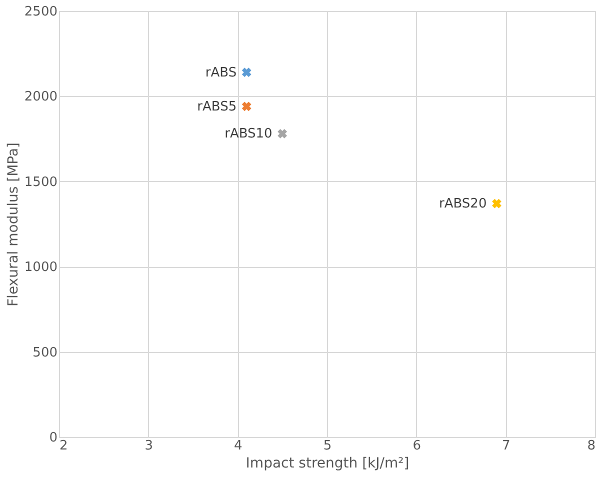  Describe the element at coordinates (506, 446) in the screenshot. I see `x-tick-label: 7` at that location.